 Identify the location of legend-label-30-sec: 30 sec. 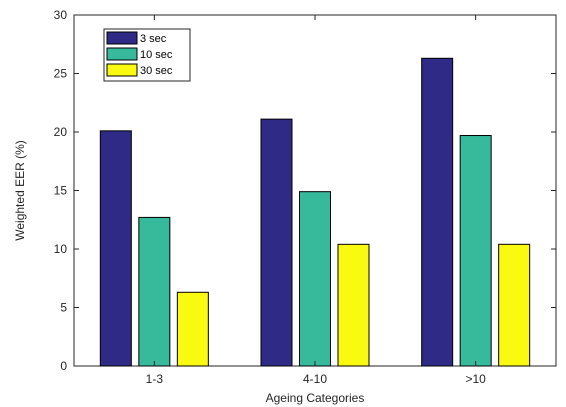
(156, 71).